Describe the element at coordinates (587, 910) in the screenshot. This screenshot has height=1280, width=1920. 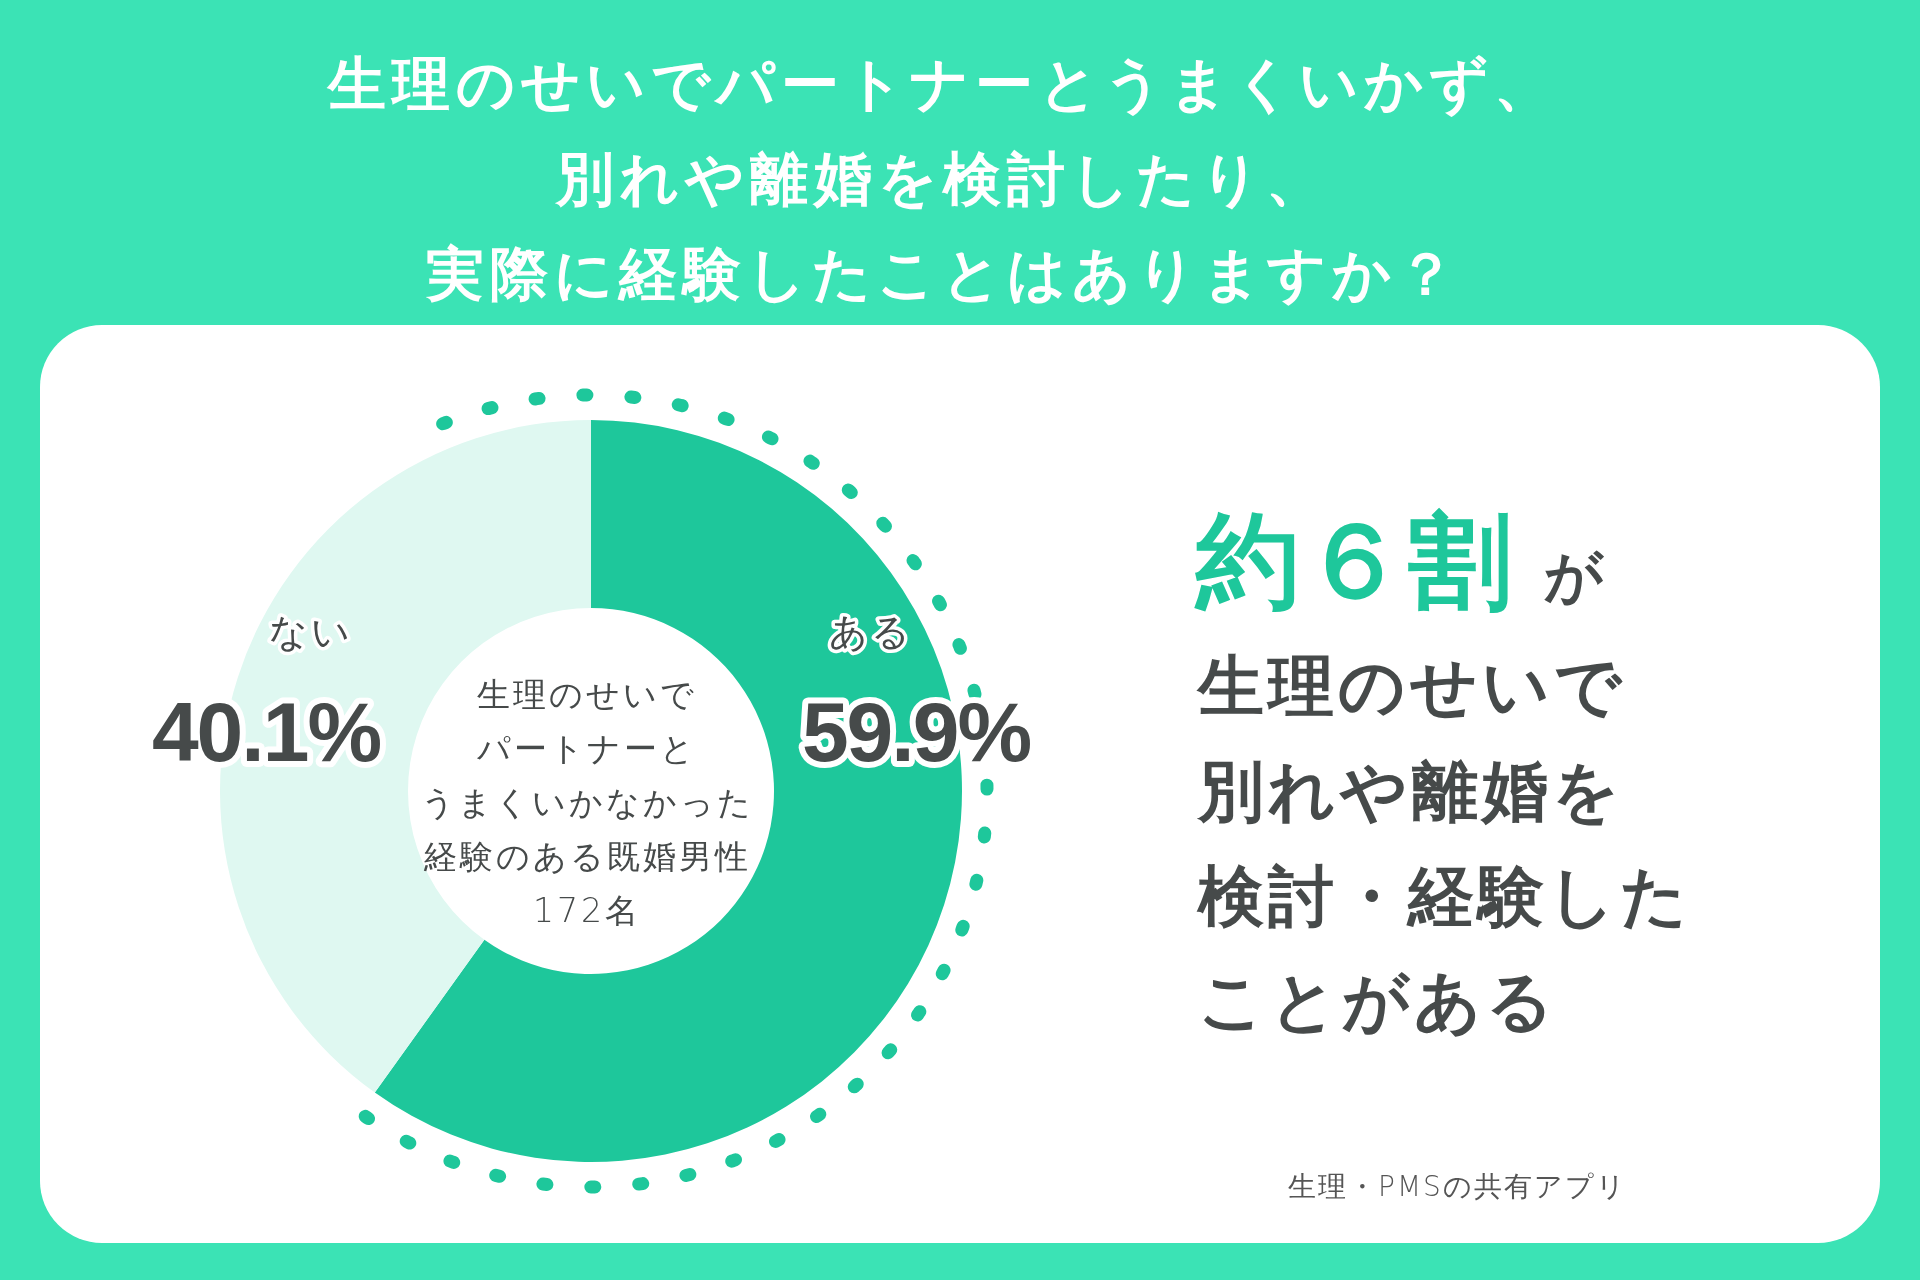
I see `annotation: 172名` at that location.